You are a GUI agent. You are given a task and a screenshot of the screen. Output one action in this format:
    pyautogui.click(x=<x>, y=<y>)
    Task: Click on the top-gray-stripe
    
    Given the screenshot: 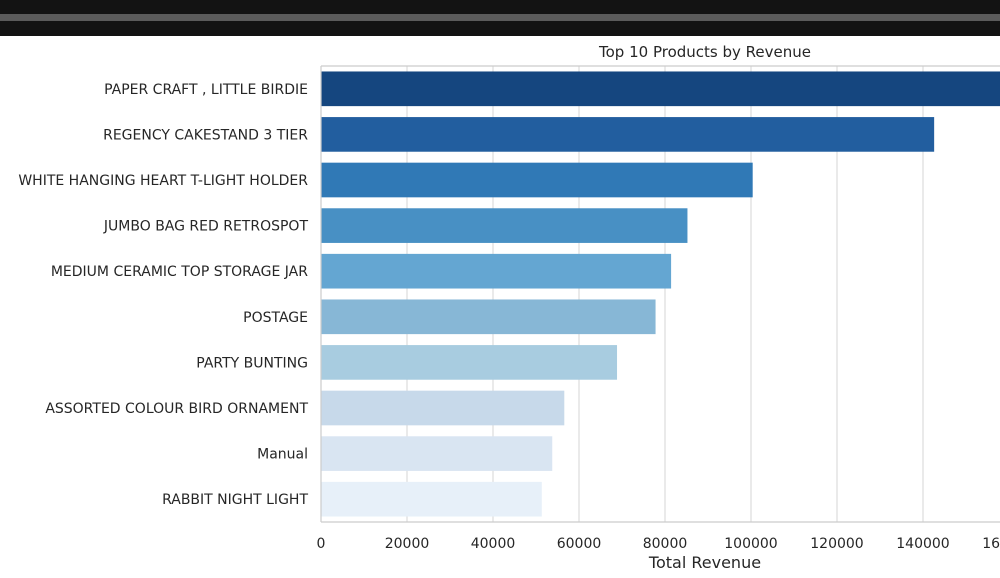 What is the action you would take?
    pyautogui.click(x=500, y=17)
    